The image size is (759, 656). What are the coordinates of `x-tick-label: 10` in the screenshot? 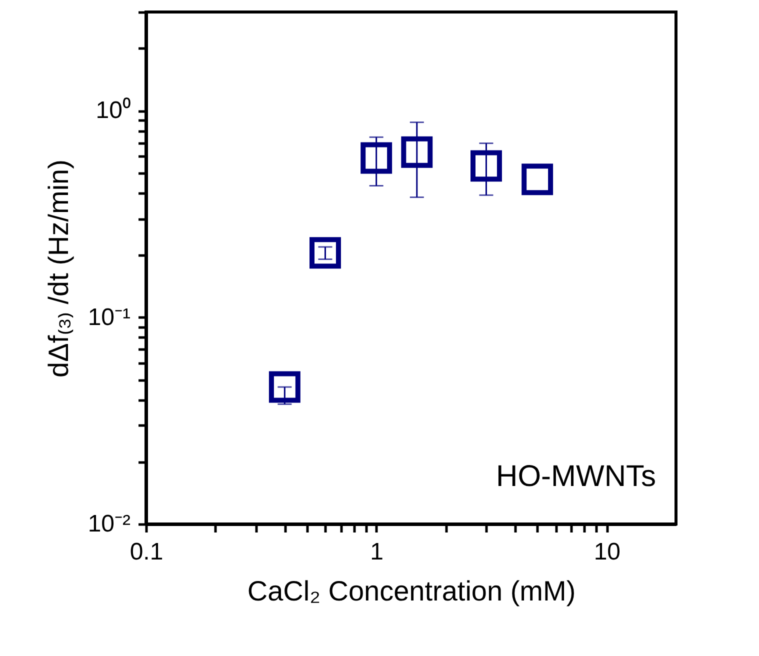 It's located at (607, 552).